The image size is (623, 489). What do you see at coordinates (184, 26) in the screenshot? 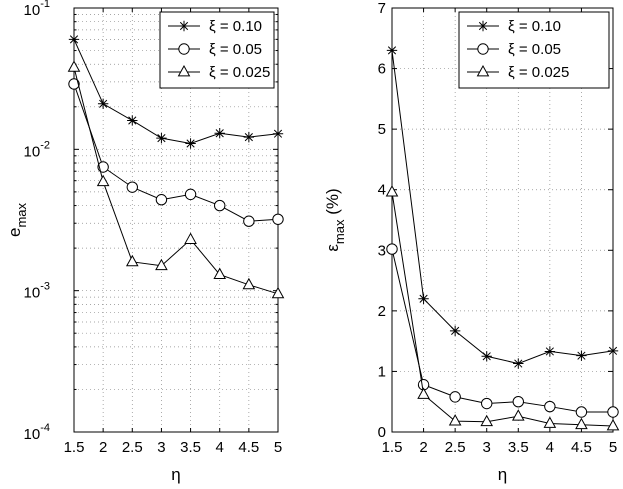
I see `legend-marker-star` at bounding box center [184, 26].